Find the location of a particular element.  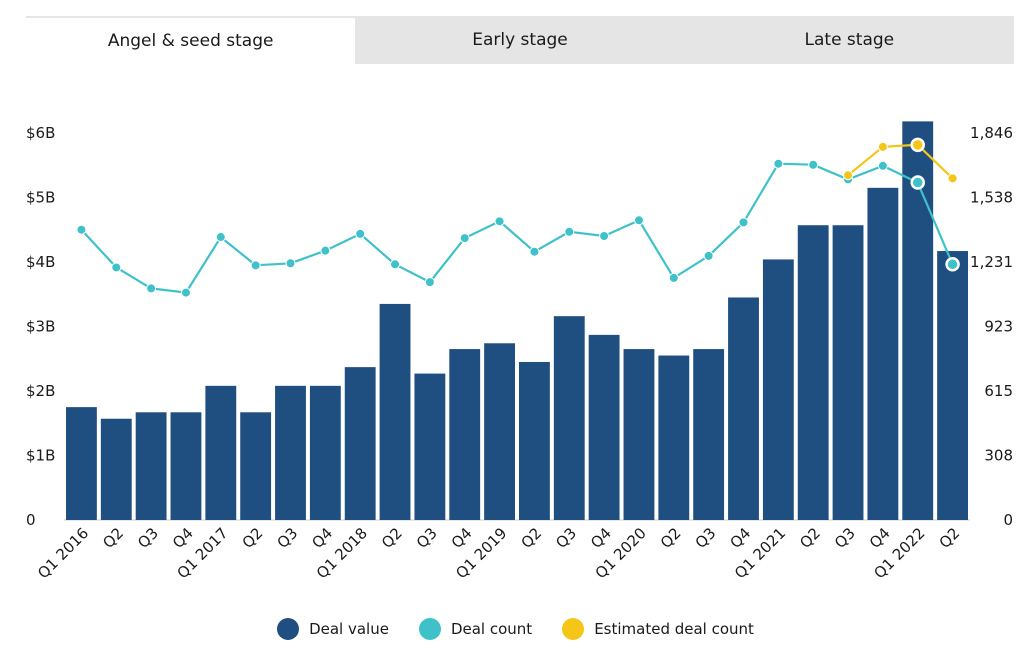

legend-item-deal-count: Deal count is located at coordinates (475, 629).